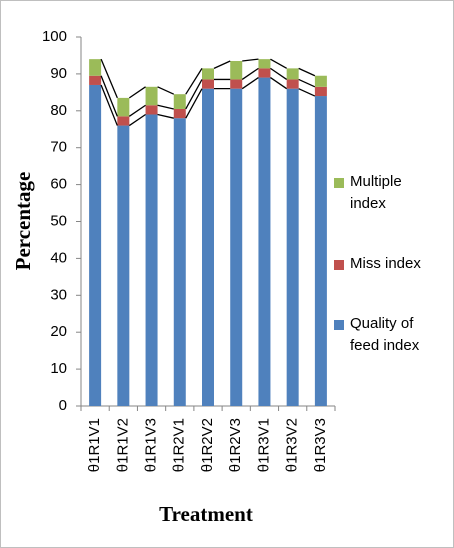  What do you see at coordinates (58, 220) in the screenshot?
I see `y-tick-label: 50` at bounding box center [58, 220].